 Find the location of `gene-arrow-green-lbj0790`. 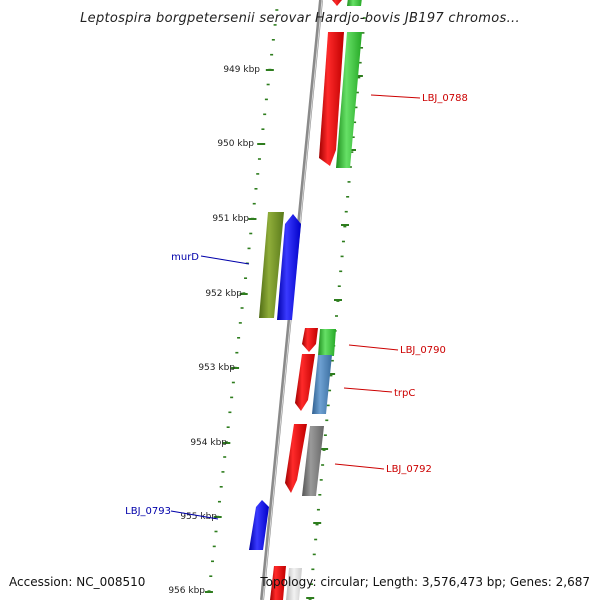

gene-arrow-green-lbj0790 is located at coordinates (327, 342).